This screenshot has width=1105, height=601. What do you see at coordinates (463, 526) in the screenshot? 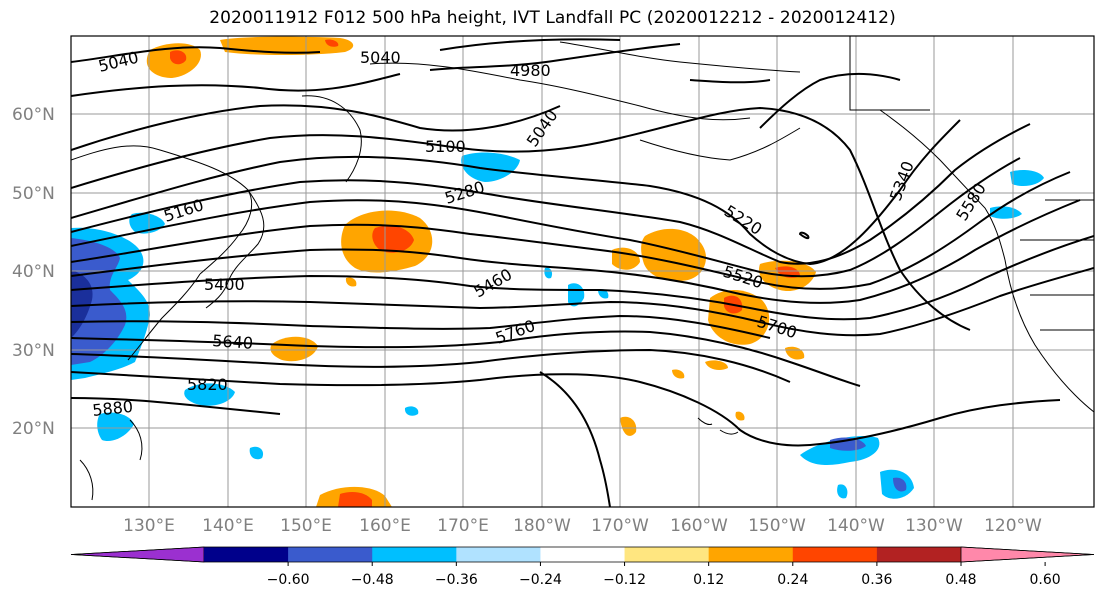
I see `lon-label: 170°E` at bounding box center [463, 526].